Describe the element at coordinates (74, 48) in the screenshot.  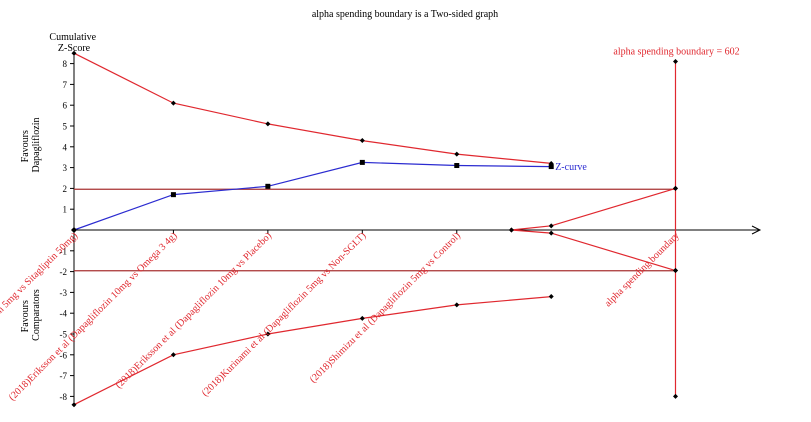
I see `y-axis-label-line2: Z-Score` at that location.